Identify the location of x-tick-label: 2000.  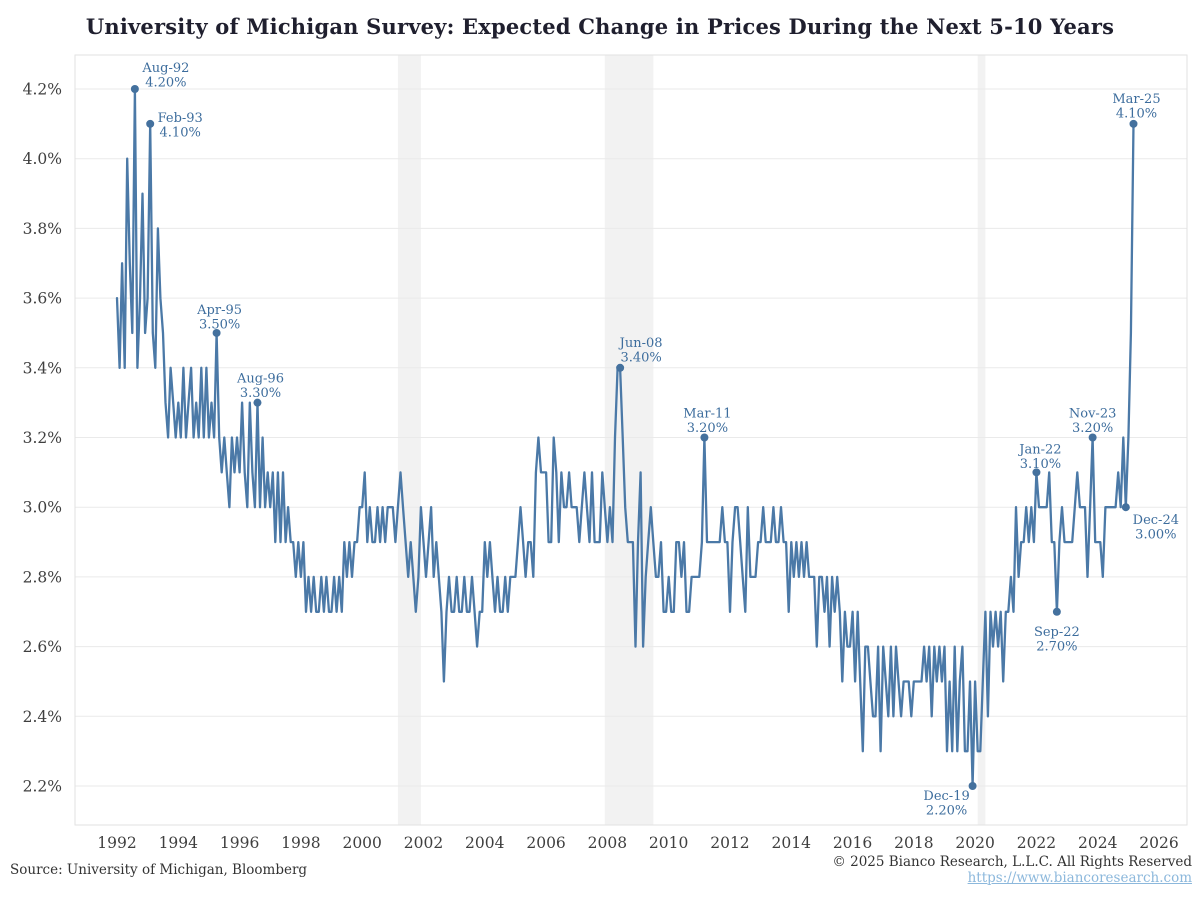
(361, 843).